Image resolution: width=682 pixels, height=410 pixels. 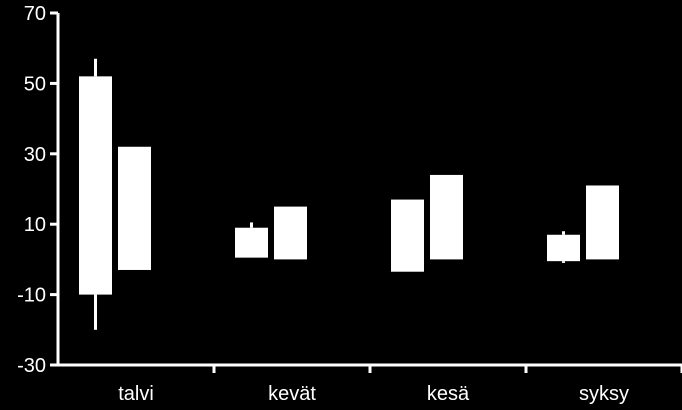 I want to click on y-tick-label: -10, so click(x=31, y=296).